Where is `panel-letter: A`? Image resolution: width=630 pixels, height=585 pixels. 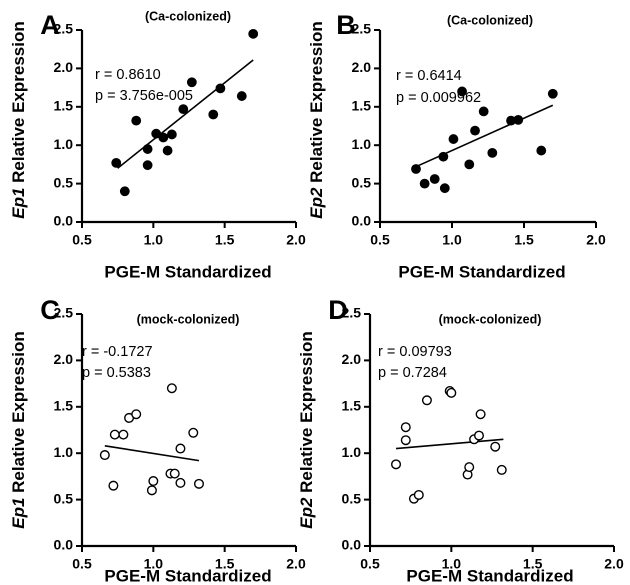
panel-letter: A is located at coordinates (50, 25).